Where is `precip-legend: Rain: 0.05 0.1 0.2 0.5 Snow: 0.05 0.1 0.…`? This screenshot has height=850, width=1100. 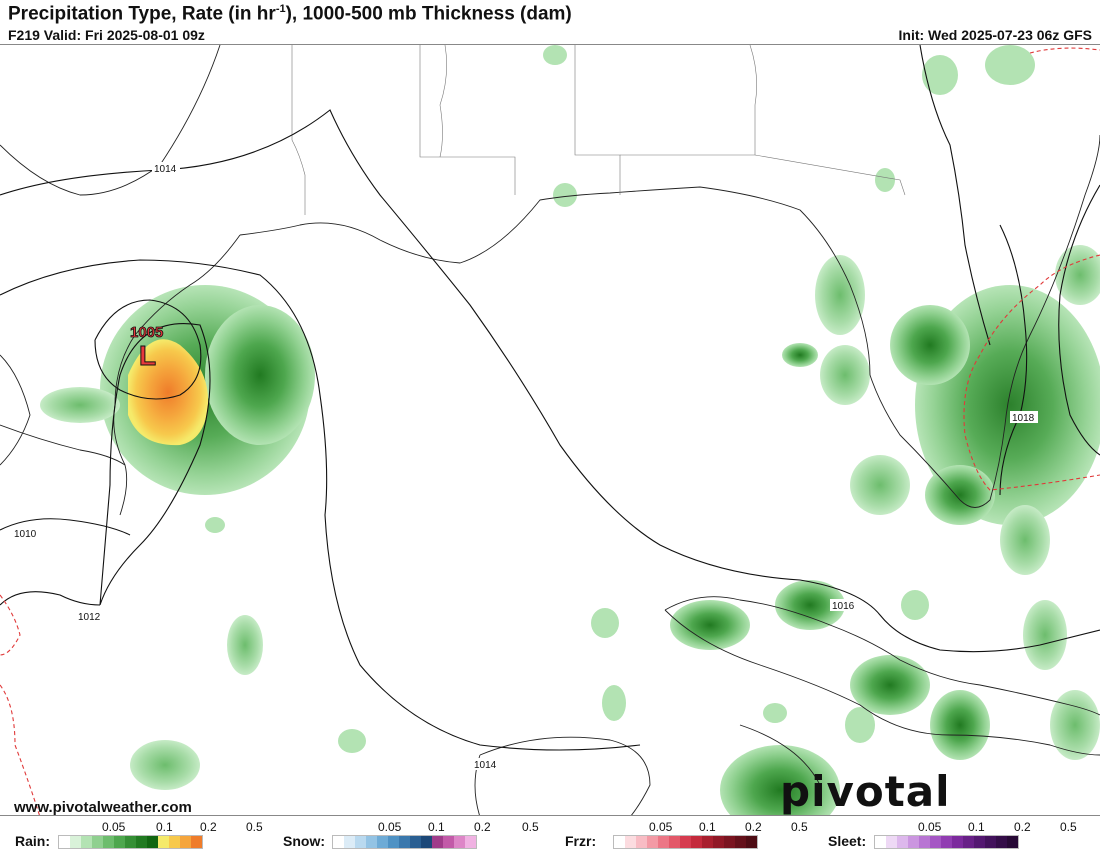
precip-legend: Rain: 0.05 0.1 0.2 0.5 Snow: 0.05 0.1 0.… is located at coordinates (550, 833).